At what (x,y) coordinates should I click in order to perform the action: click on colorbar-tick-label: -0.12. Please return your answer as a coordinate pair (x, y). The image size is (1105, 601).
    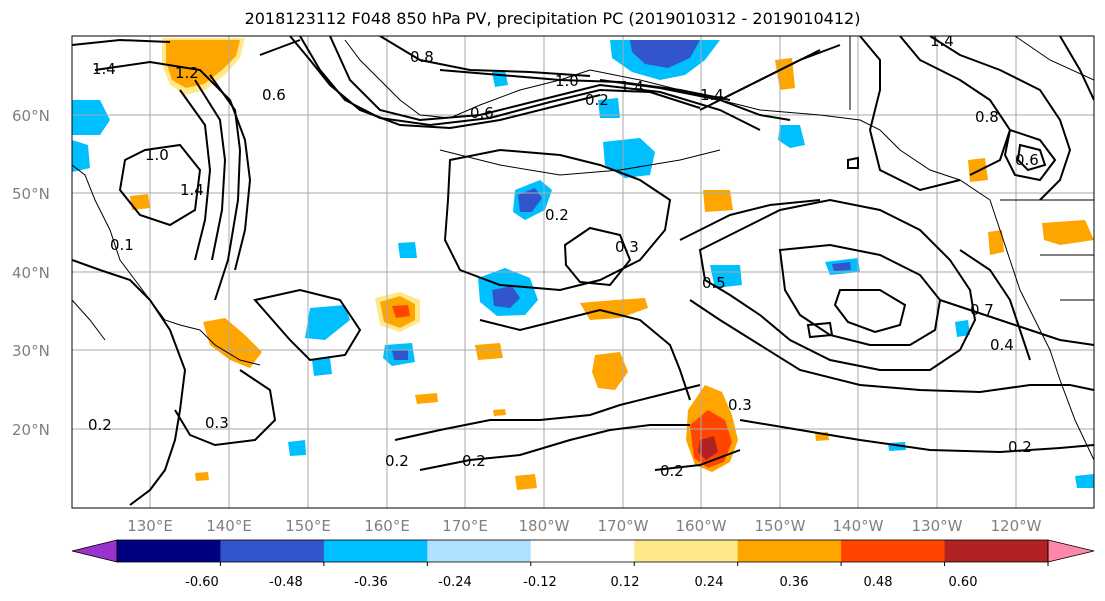
    Looking at the image, I should click on (540, 582).